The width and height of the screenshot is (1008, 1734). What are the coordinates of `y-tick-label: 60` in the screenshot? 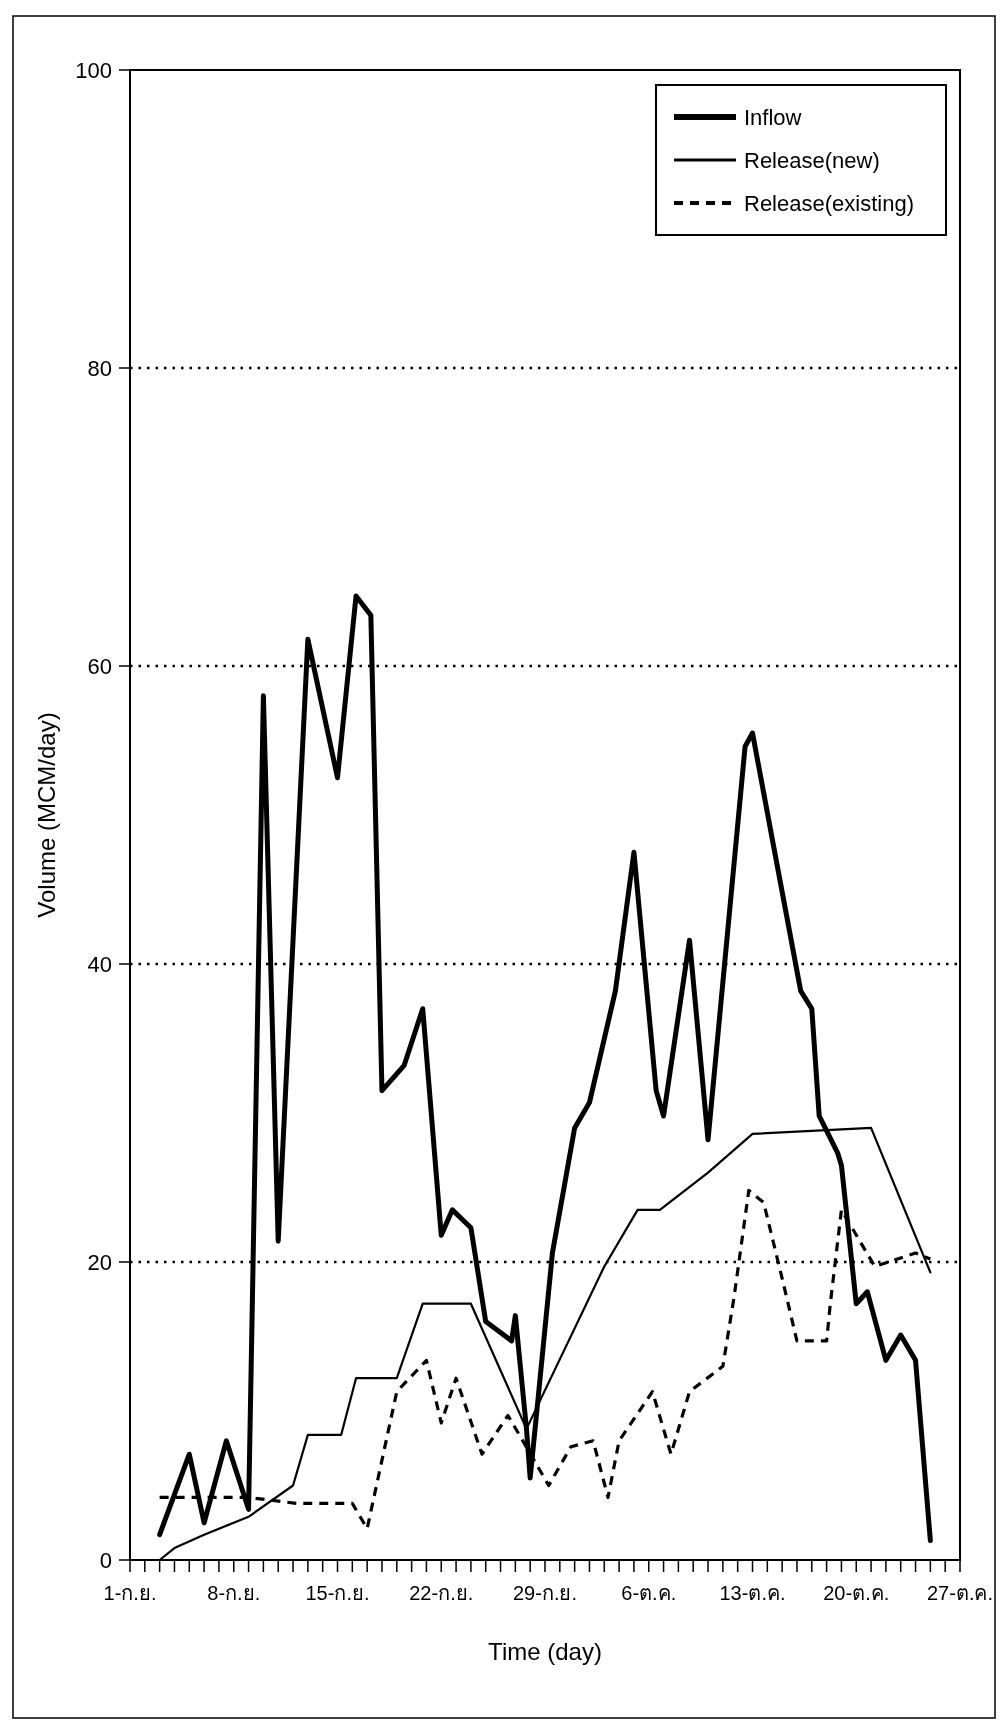 It's located at (99, 666).